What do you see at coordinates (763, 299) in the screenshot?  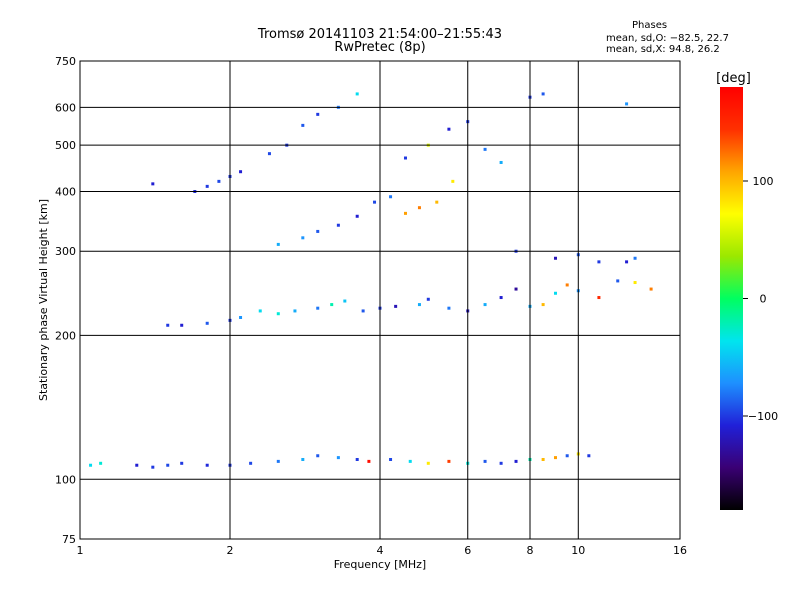 I see `colorbar-tick-label: 0` at bounding box center [763, 299].